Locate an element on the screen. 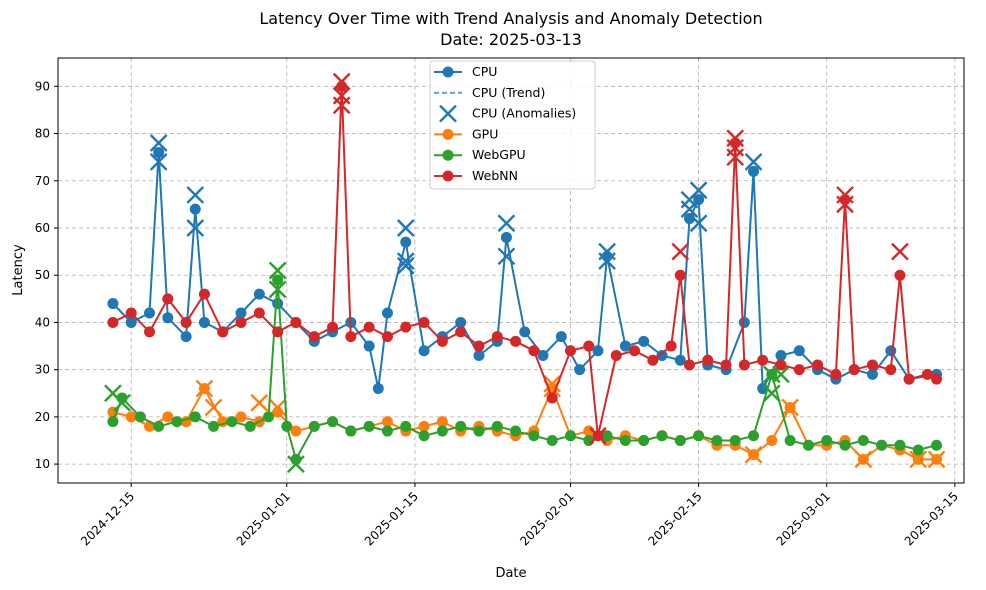 This screenshot has width=986, height=590. webnn-anomaly-marker is located at coordinates (735, 157).